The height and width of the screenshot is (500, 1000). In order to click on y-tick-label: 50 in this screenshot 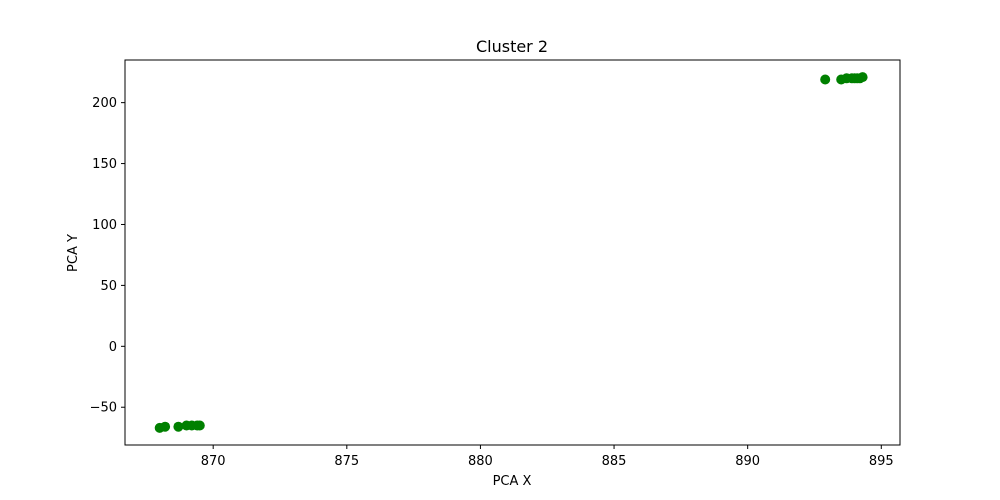, I will do `click(108, 286)`.